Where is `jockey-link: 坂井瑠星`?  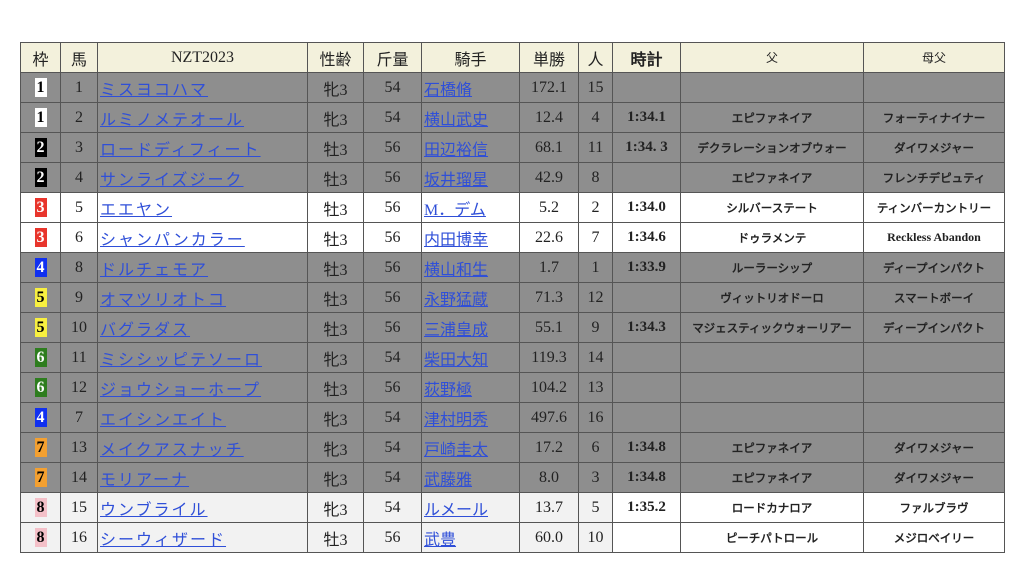
jockey-link: 坂井瑠星 is located at coordinates (456, 180).